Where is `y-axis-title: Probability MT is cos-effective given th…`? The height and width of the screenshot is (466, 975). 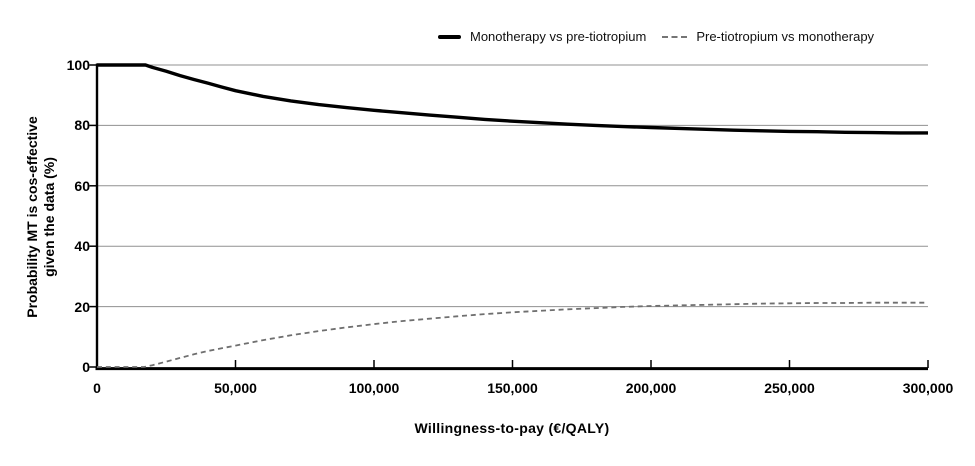 y-axis-title: Probability MT is cos-effective given th… is located at coordinates (41, 217).